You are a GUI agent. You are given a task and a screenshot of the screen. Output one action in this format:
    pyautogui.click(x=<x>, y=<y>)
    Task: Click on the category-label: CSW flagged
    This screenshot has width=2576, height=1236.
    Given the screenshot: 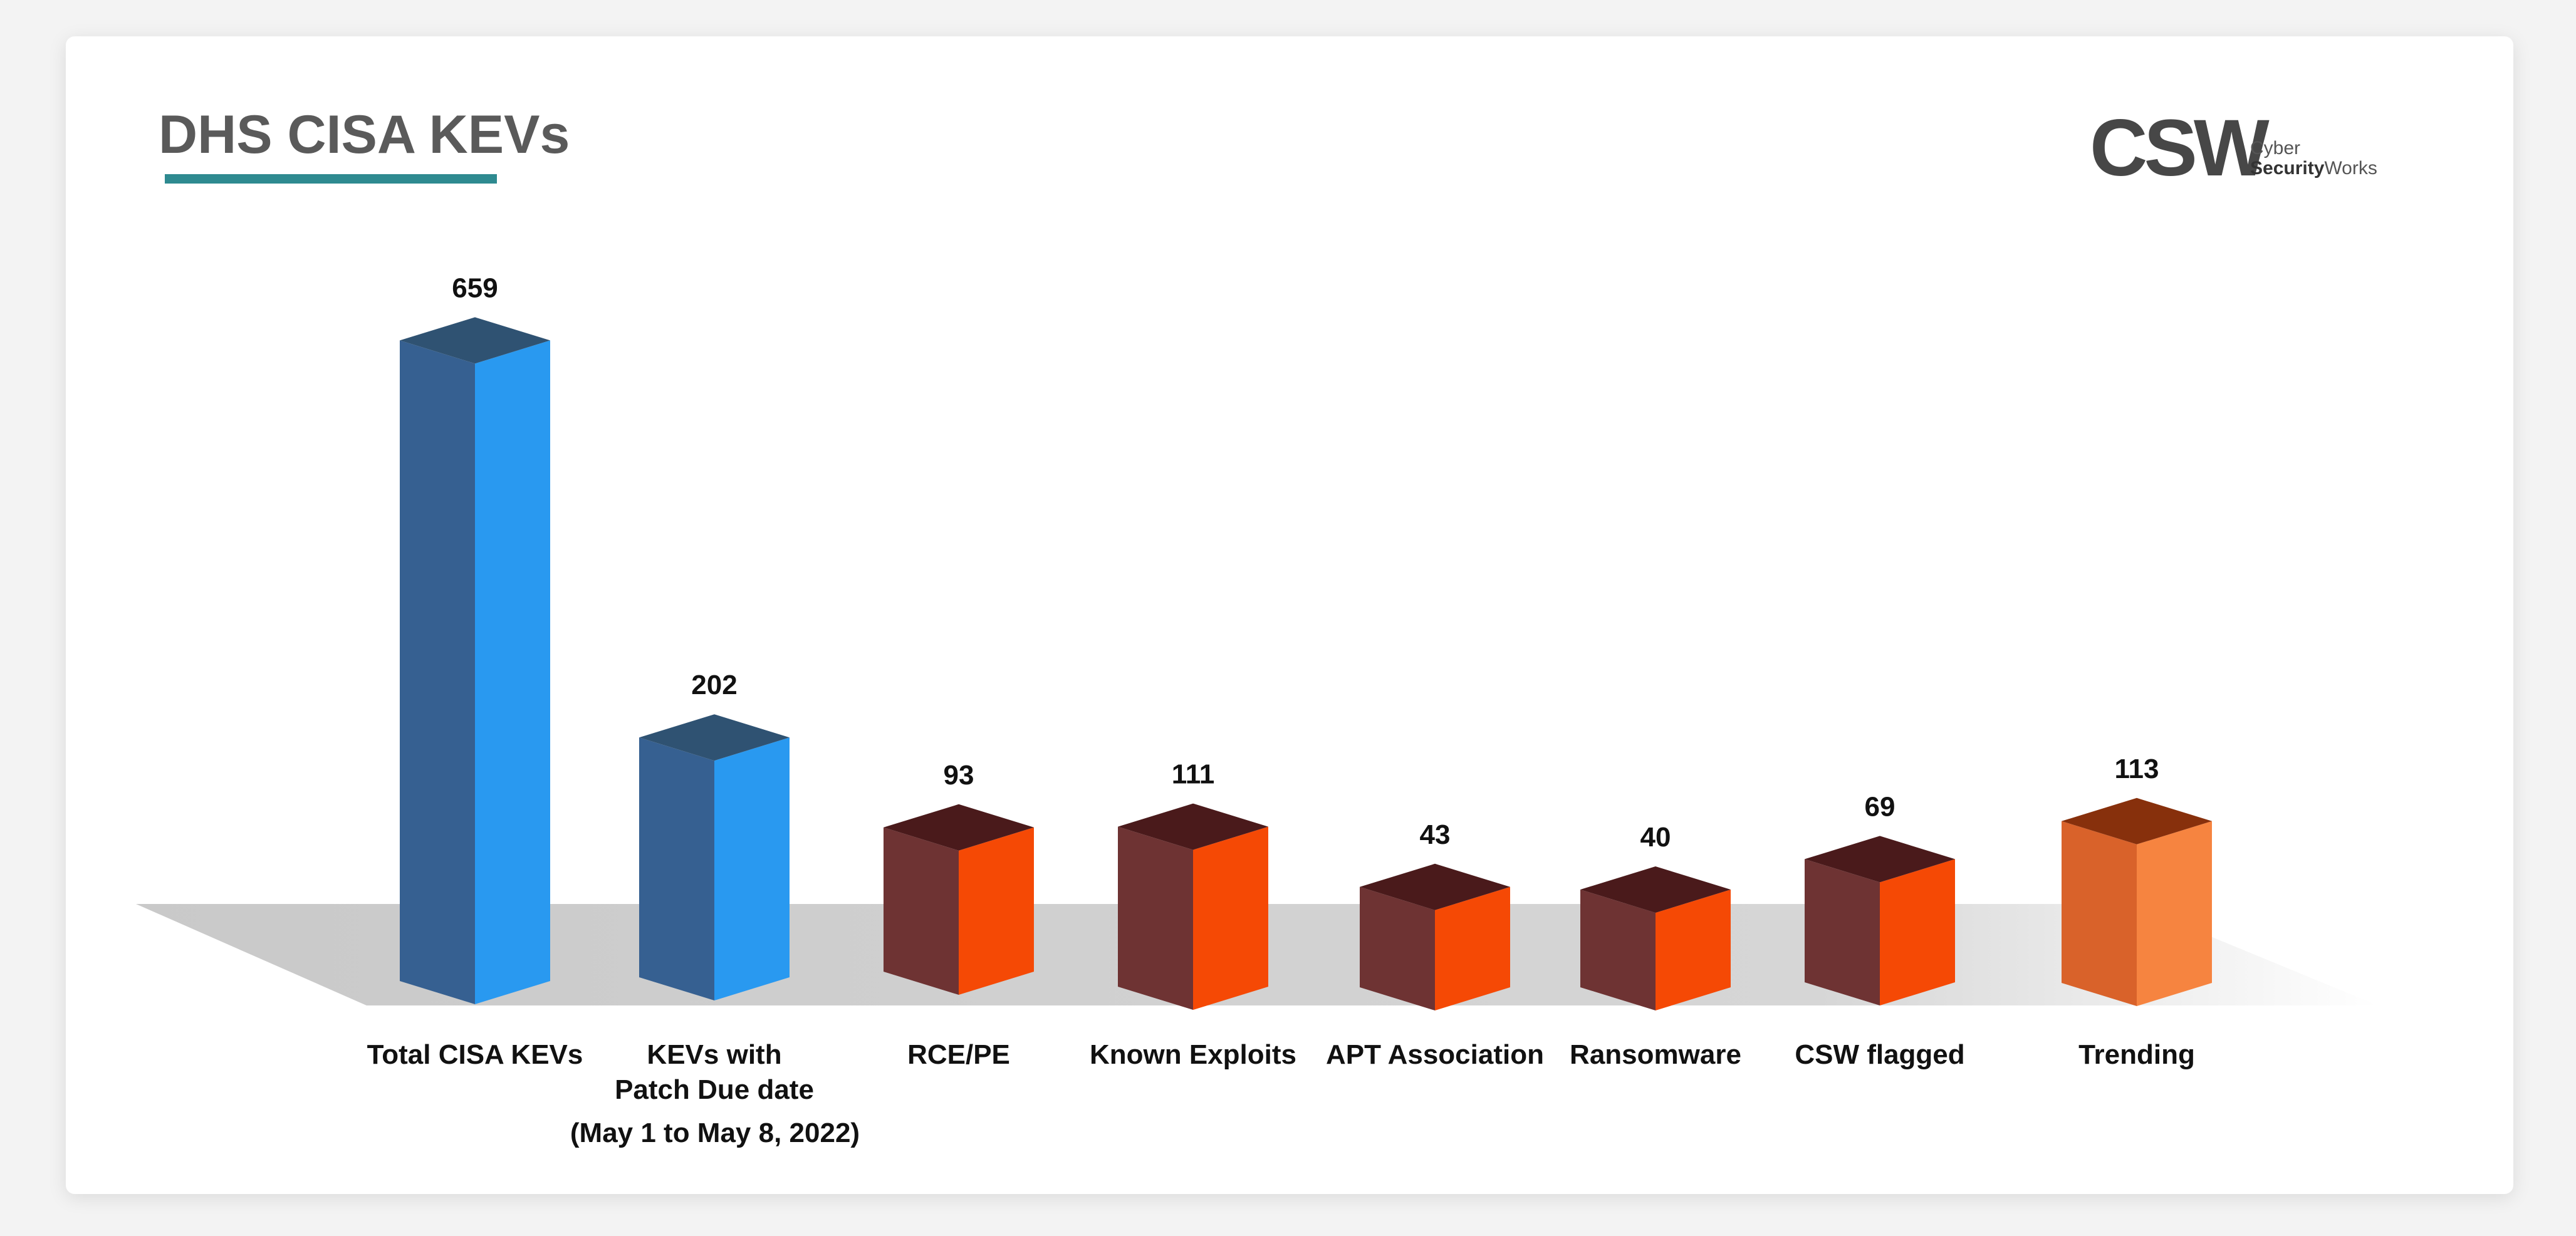 What is the action you would take?
    pyautogui.click(x=1879, y=1054)
    